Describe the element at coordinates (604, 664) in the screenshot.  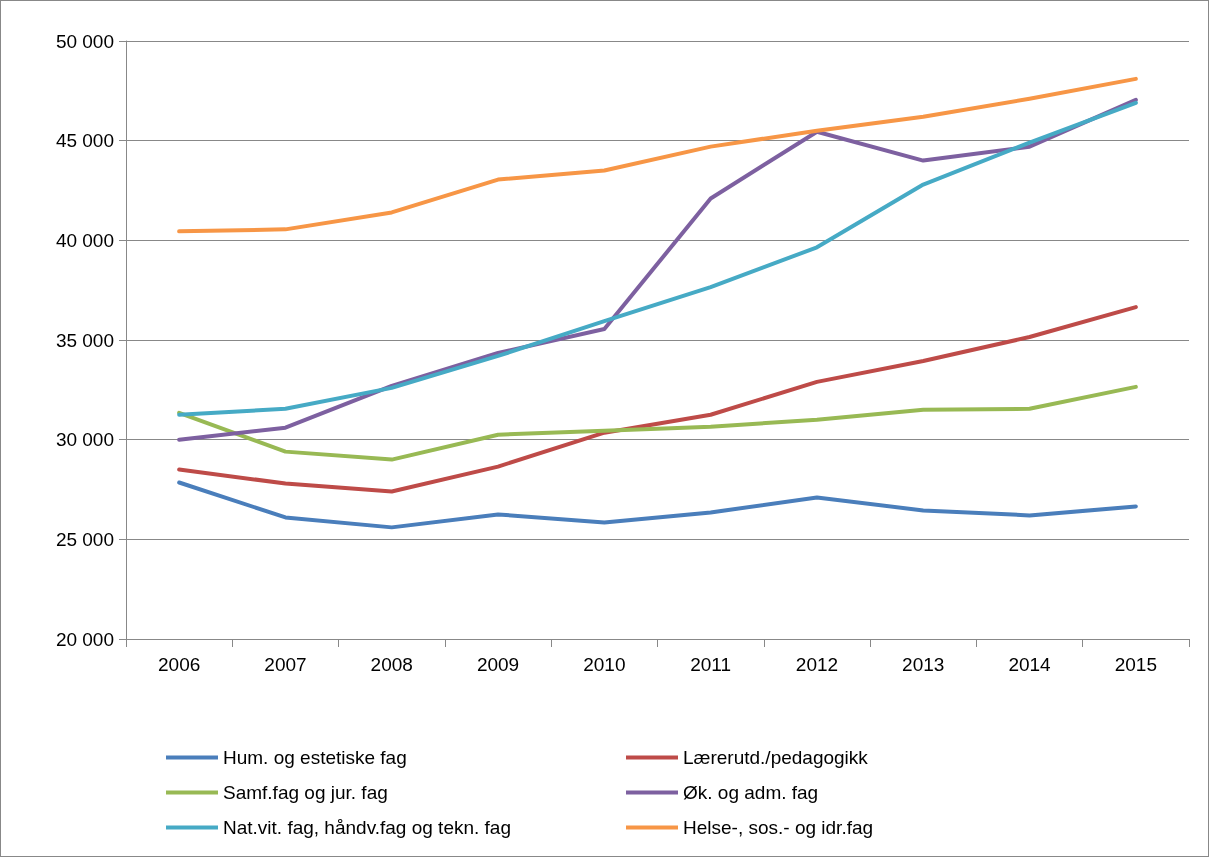
I see `x-tick-label: 2010` at that location.